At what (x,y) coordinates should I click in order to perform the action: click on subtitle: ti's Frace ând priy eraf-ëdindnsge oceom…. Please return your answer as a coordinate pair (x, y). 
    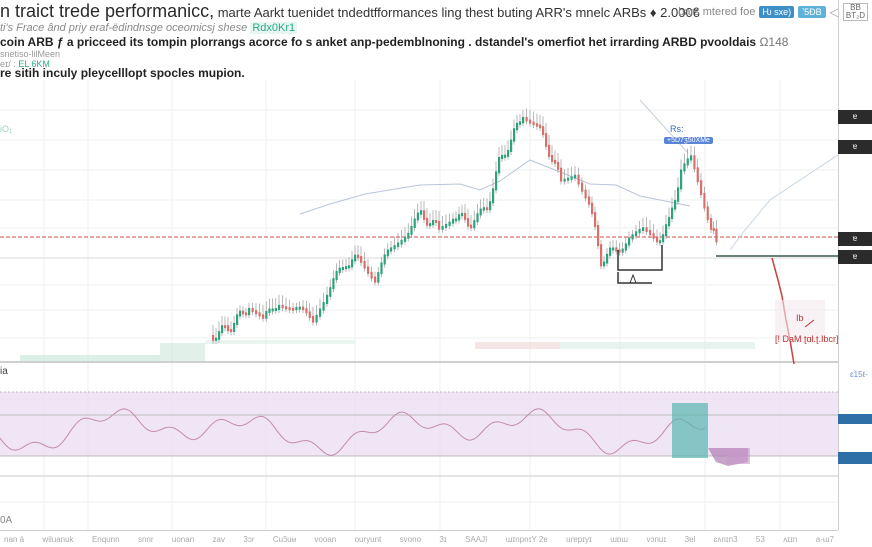
    Looking at the image, I should click on (149, 28).